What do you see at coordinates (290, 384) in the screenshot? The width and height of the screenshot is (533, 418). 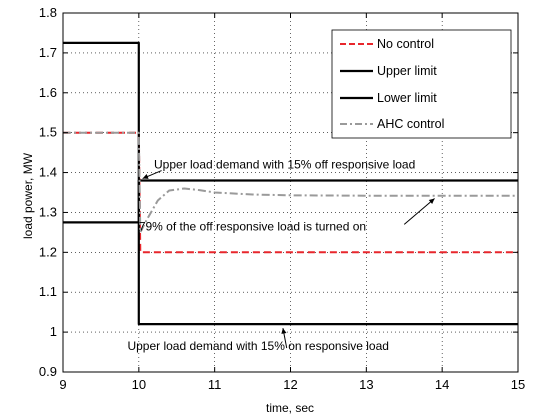 I see `x-tick-label: 12` at bounding box center [290, 384].